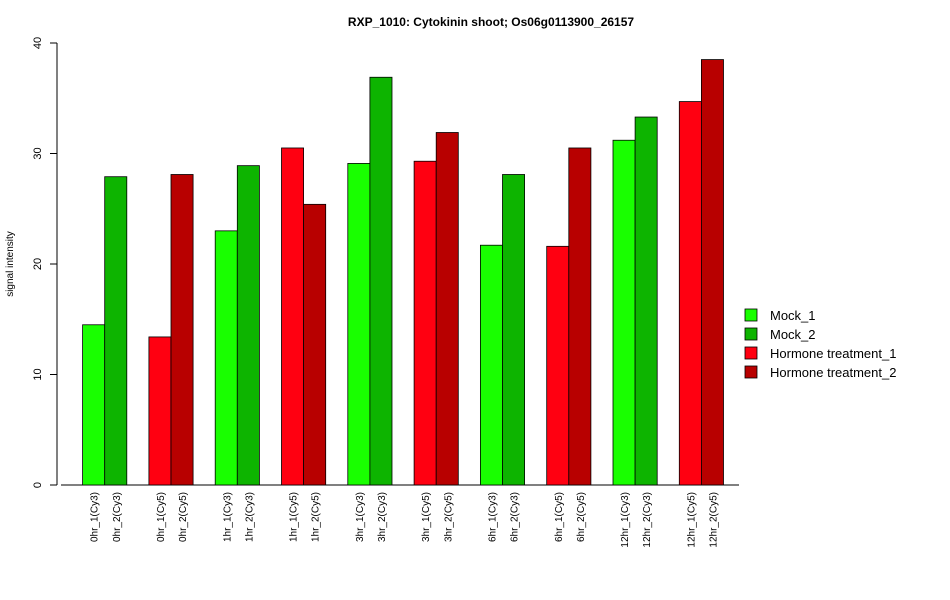 The width and height of the screenshot is (950, 600). Describe the element at coordinates (38, 374) in the screenshot. I see `y-tick-label: 10` at that location.